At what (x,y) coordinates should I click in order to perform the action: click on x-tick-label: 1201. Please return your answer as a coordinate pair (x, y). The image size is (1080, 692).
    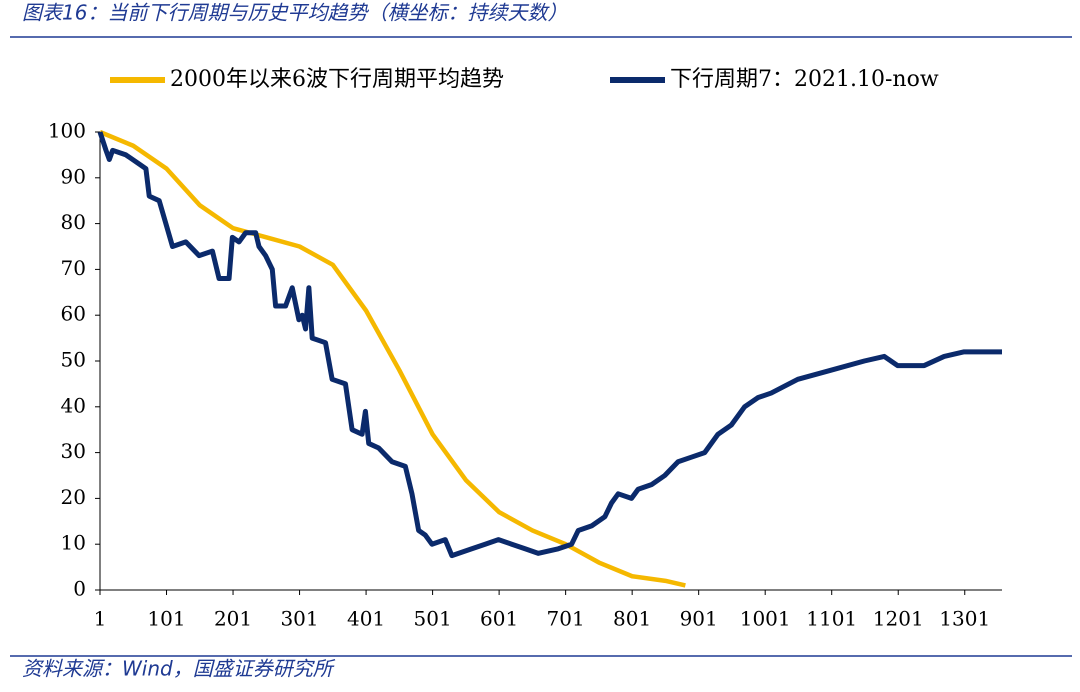
    Looking at the image, I should click on (898, 619).